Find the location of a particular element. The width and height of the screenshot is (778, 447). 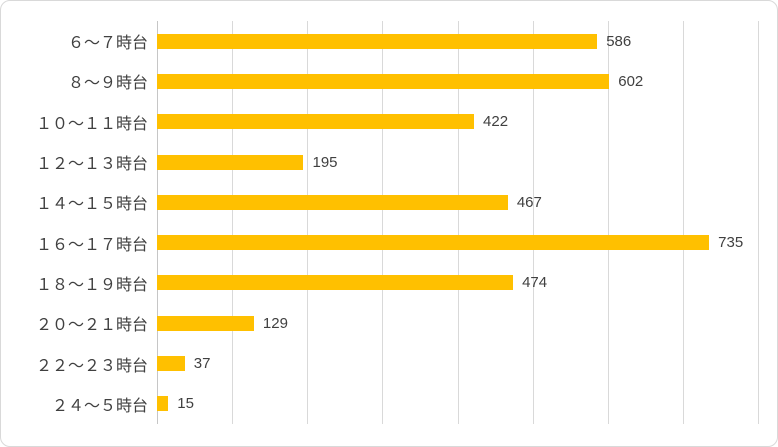

bar-track: 602 is located at coordinates (457, 81).